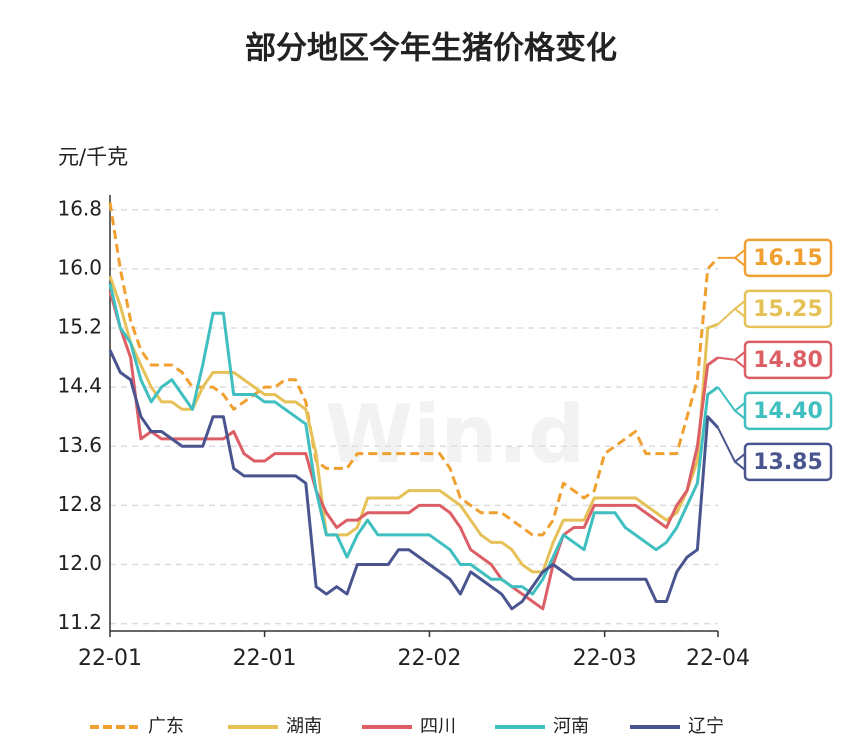  What do you see at coordinates (571, 726) in the screenshot?
I see `legend-label: 河南` at bounding box center [571, 726].